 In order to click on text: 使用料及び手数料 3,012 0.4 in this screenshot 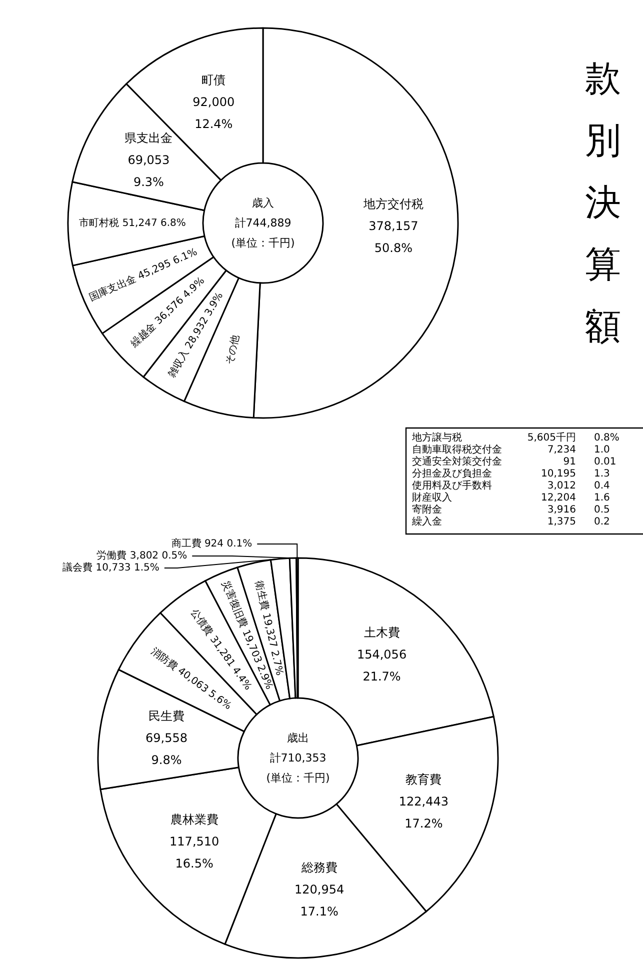, I will do `click(511, 486)`.